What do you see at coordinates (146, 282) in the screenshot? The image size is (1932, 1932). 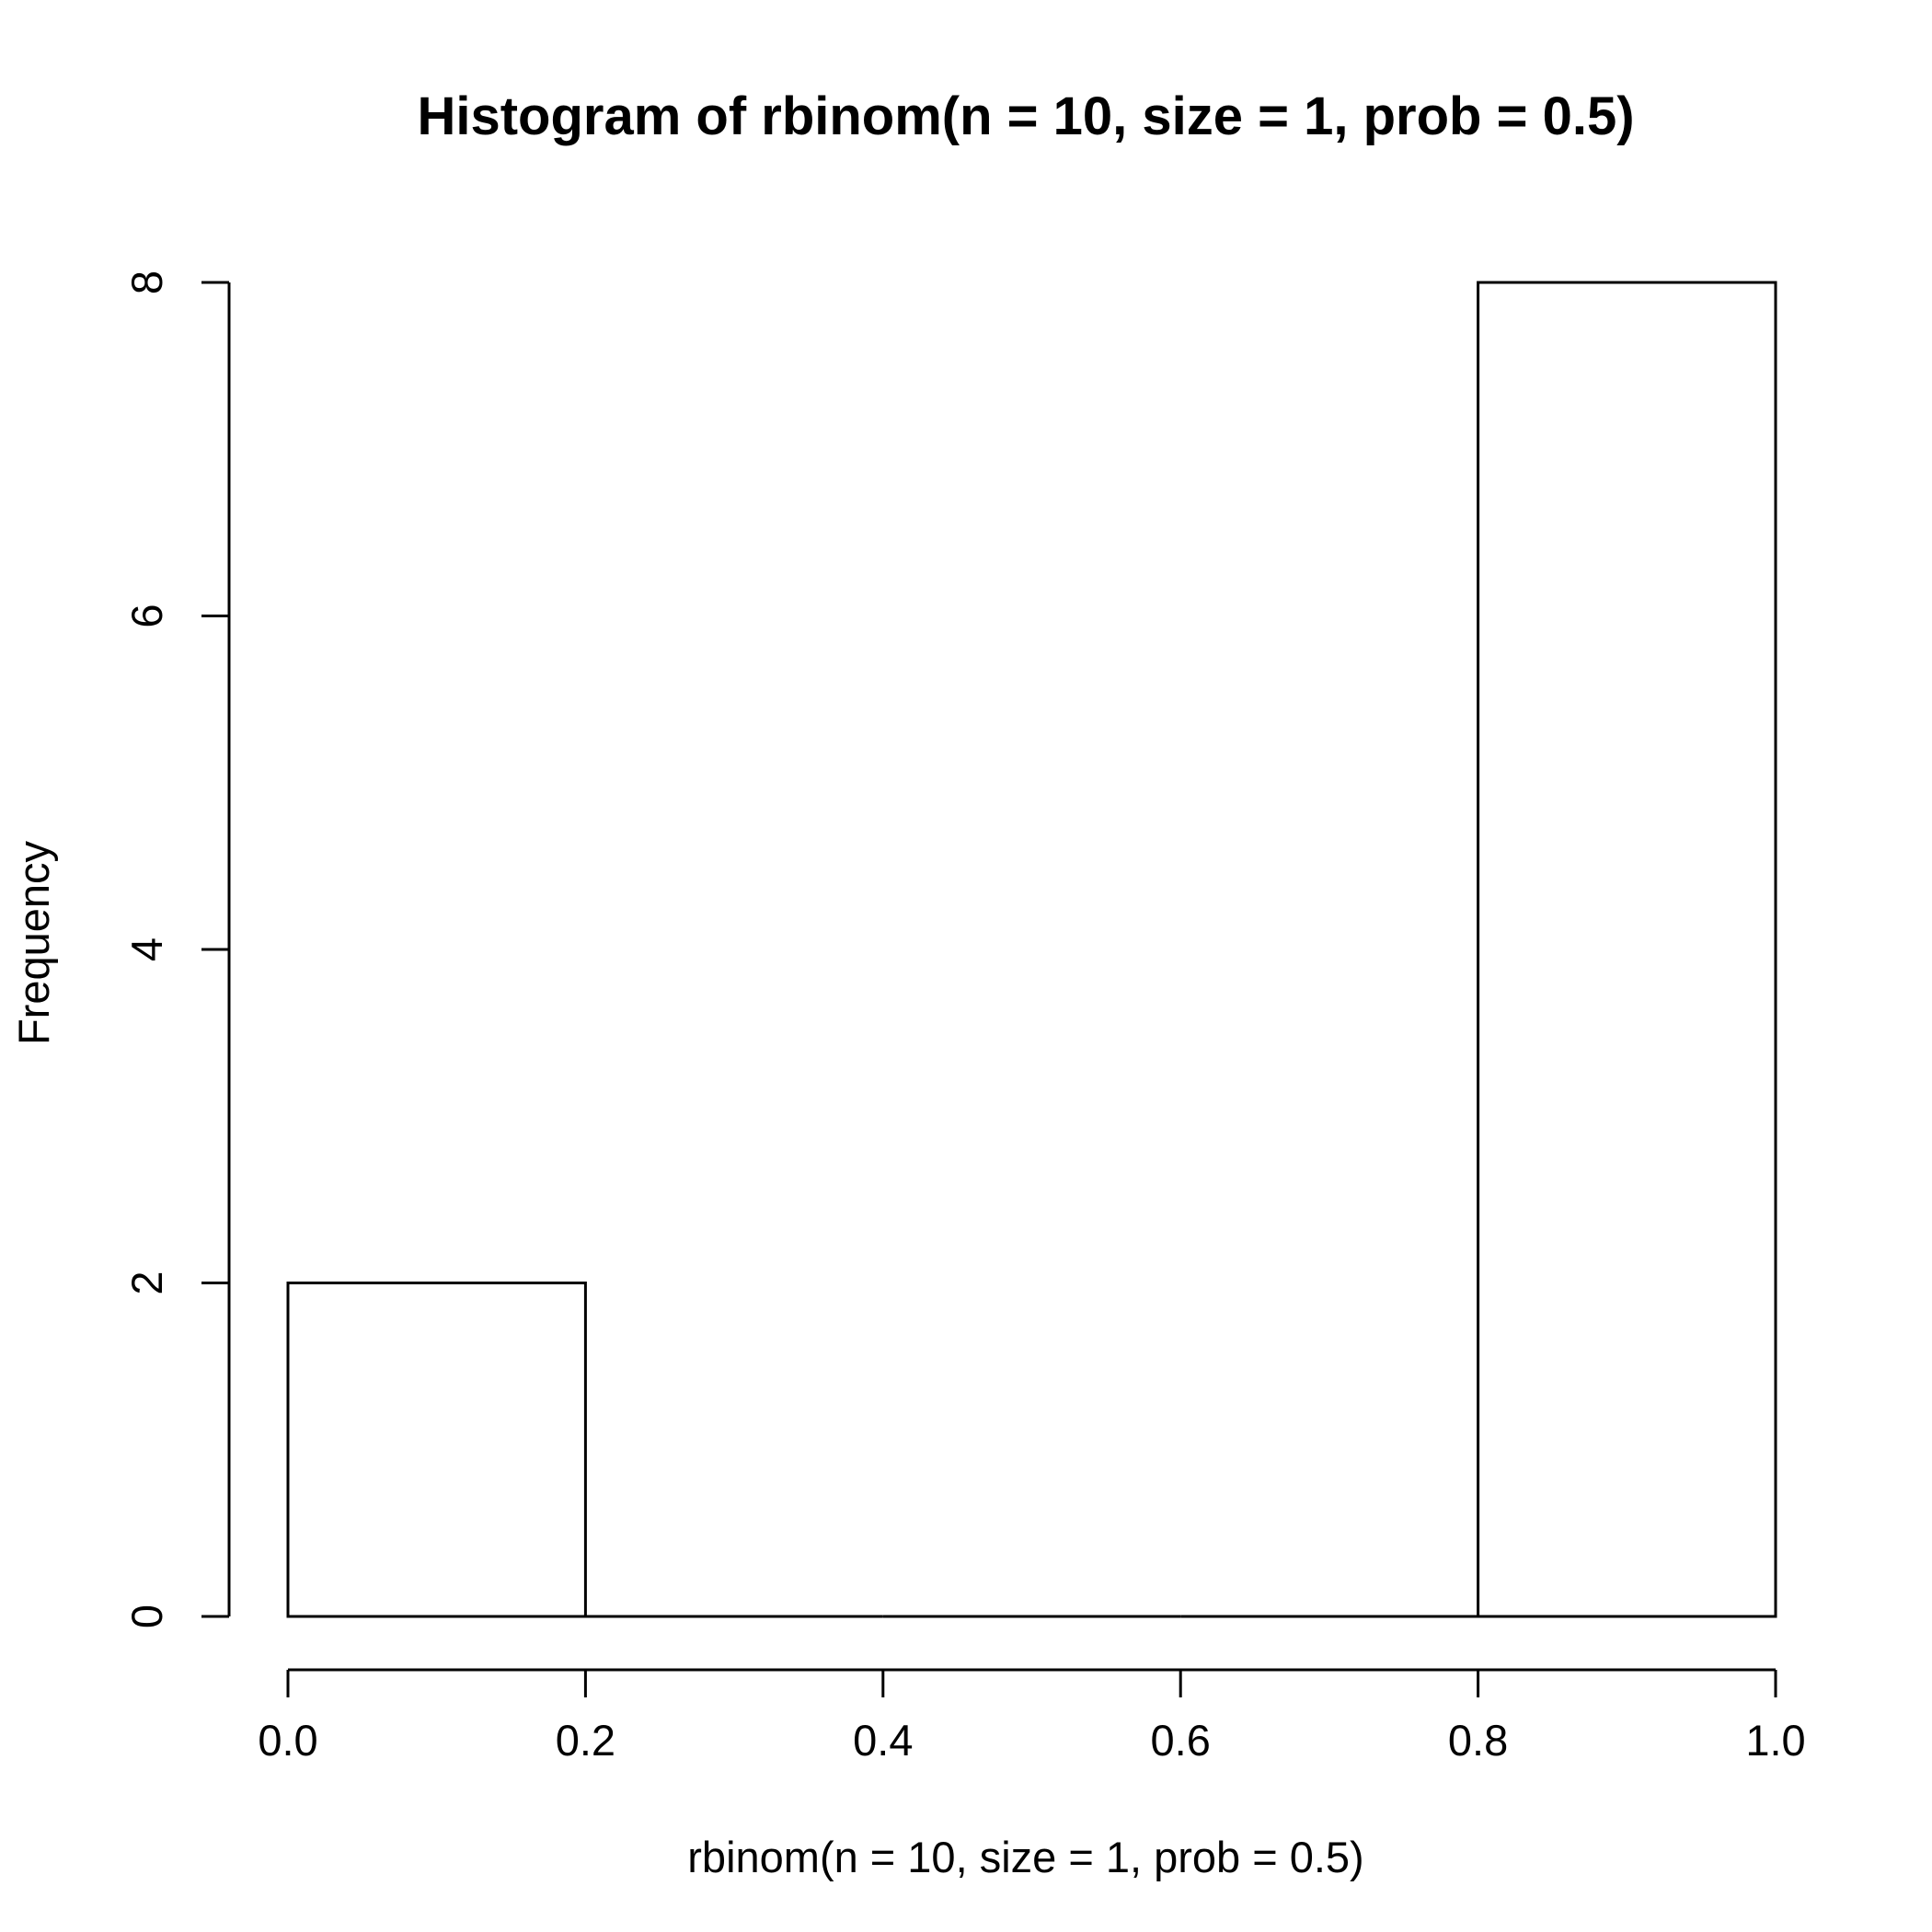 I see `y-tick-label: 8` at bounding box center [146, 282].